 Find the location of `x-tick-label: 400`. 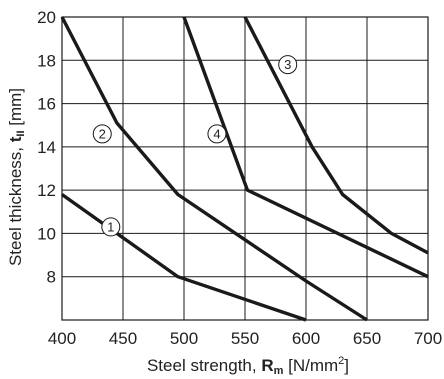

x-tick-label: 400 is located at coordinates (62, 338).